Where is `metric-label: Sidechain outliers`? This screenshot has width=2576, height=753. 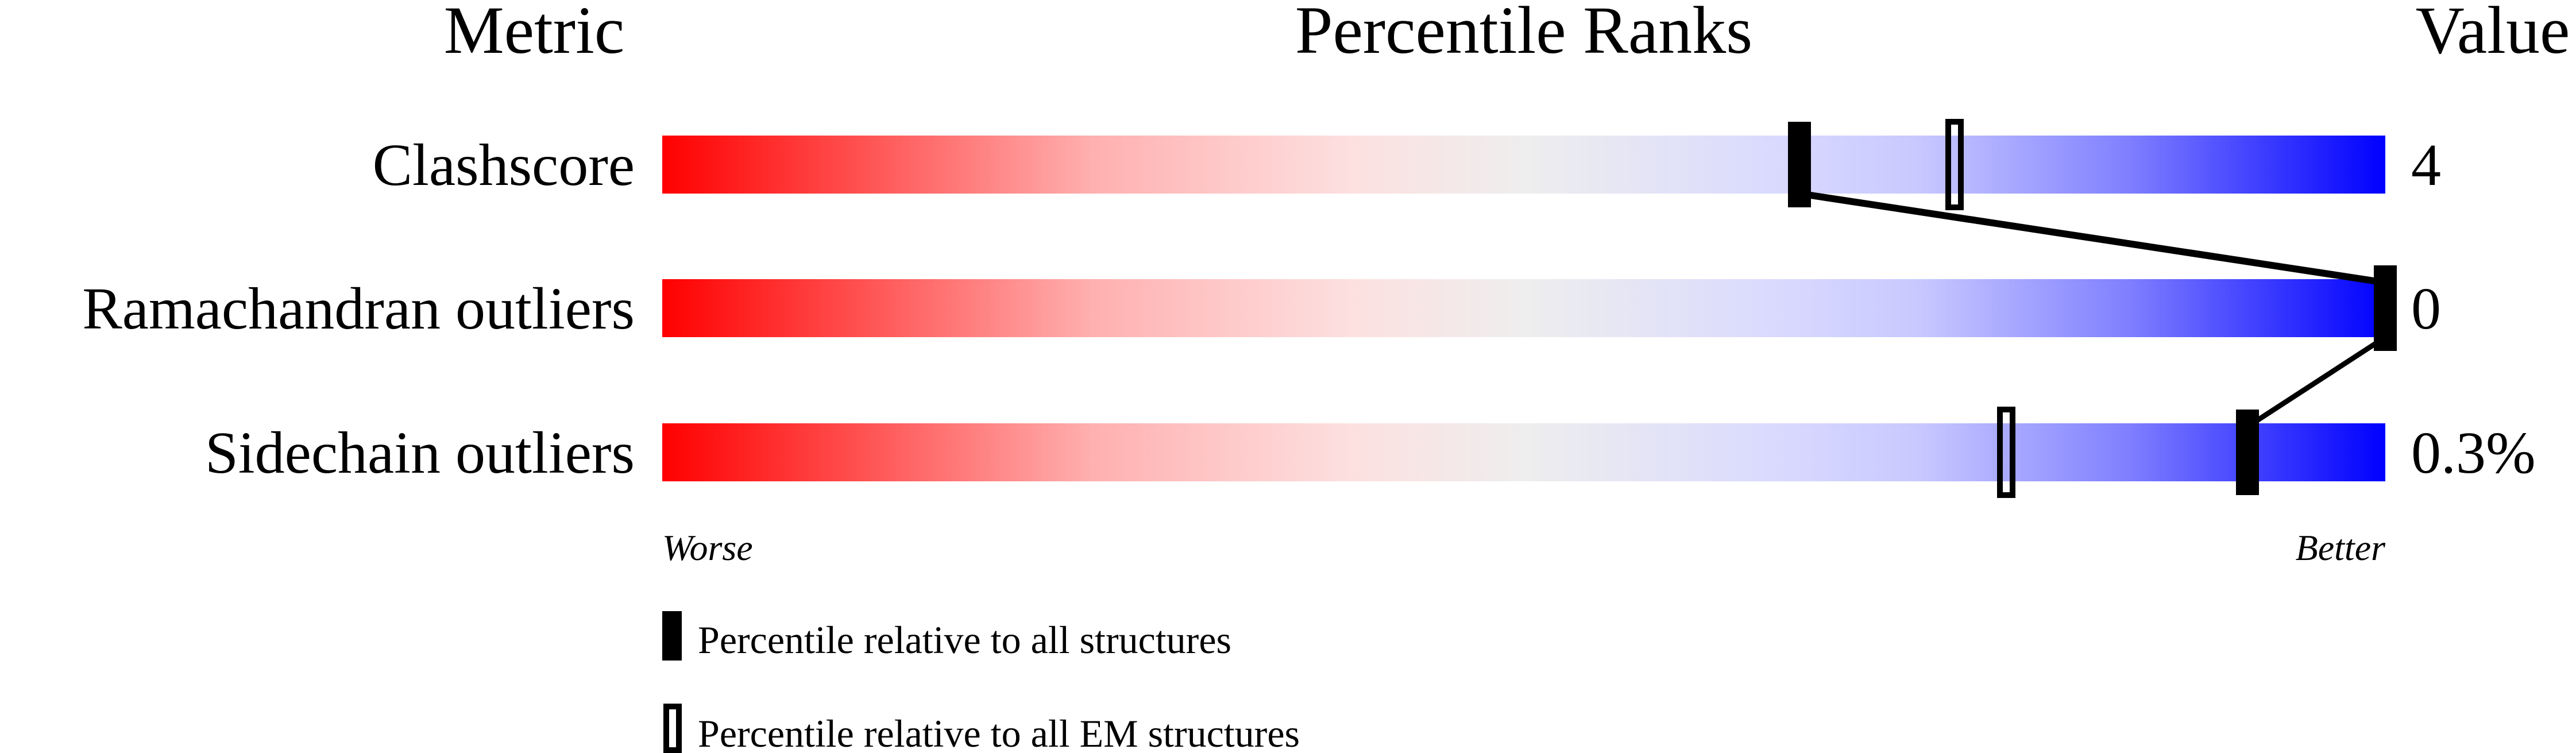
metric-label: Sidechain outliers is located at coordinates (420, 453).